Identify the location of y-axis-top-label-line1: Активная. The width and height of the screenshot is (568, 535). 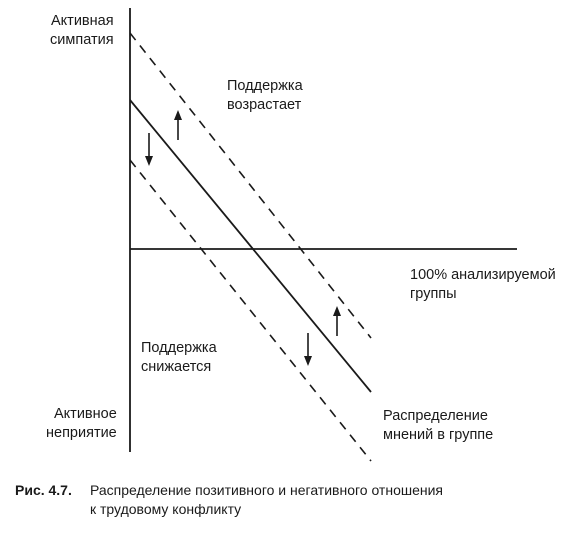
(82, 21).